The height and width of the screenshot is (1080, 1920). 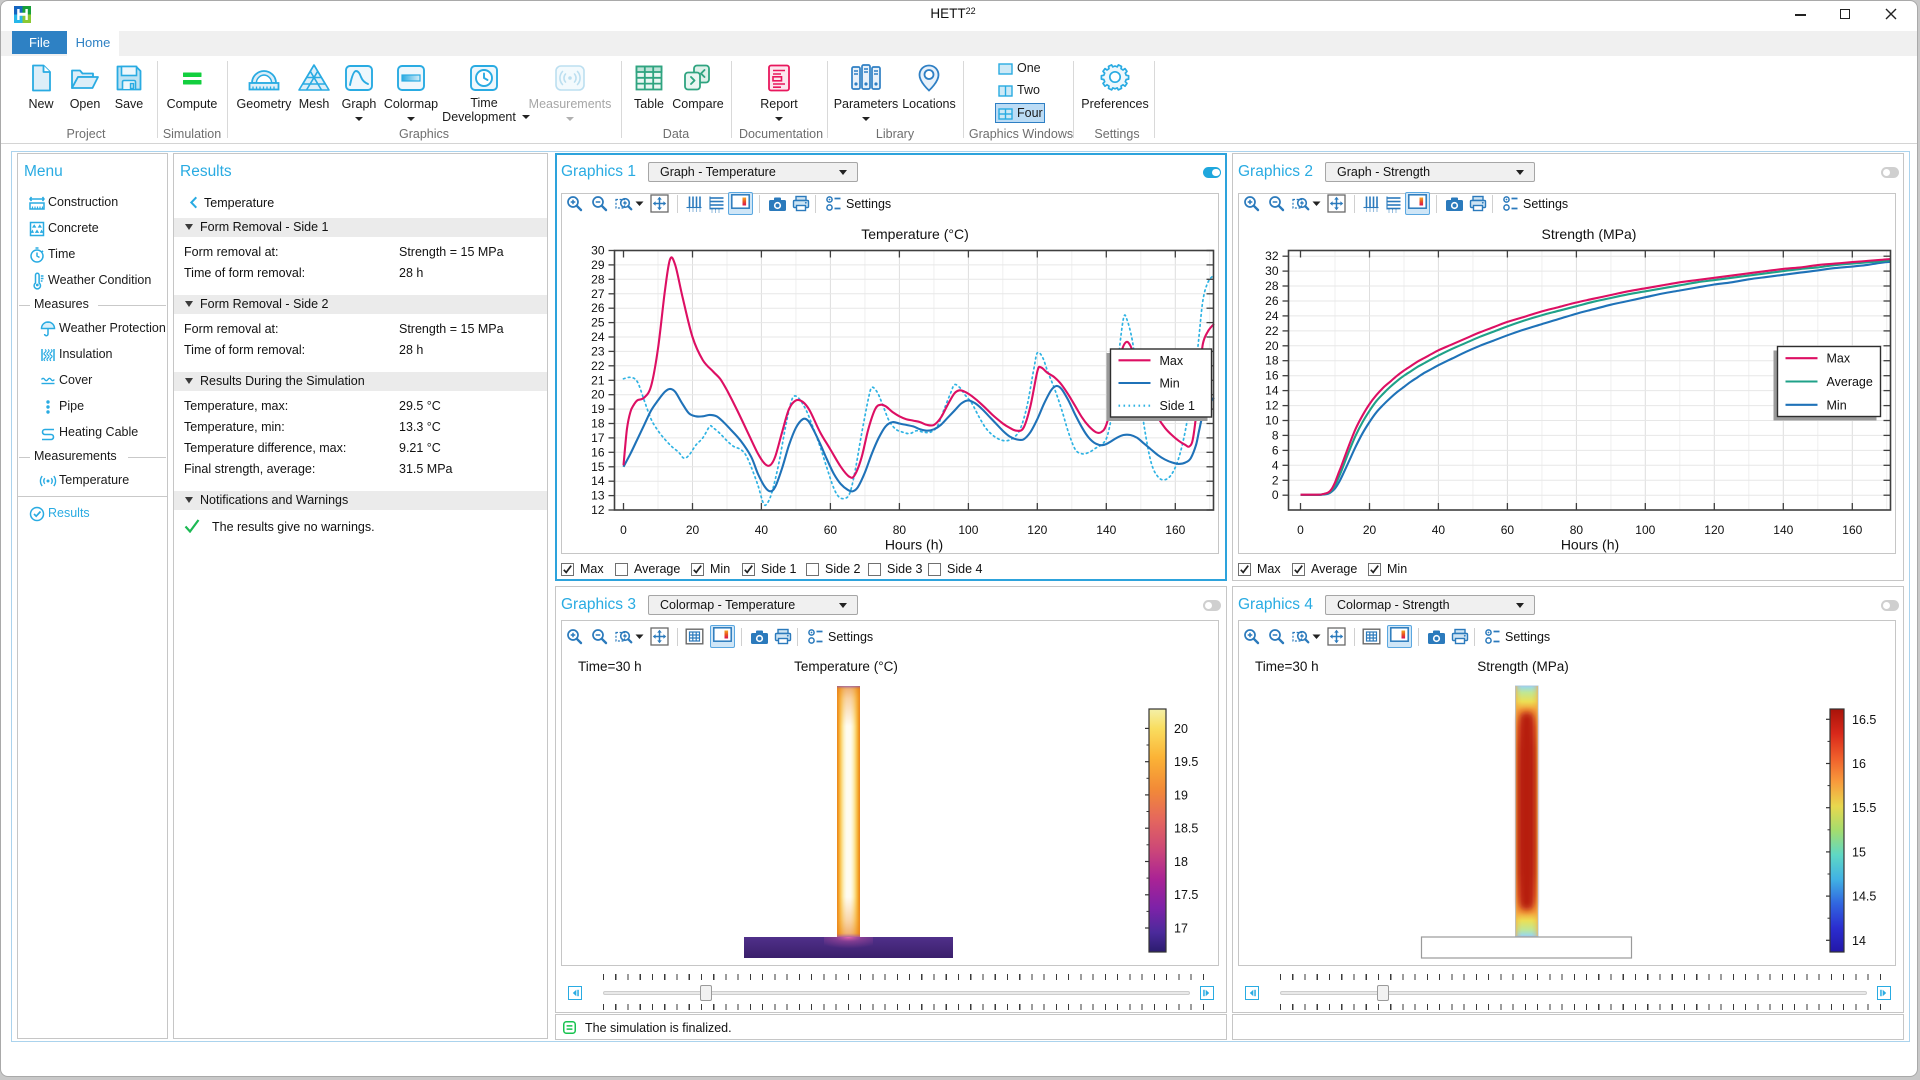 What do you see at coordinates (1275, 480) in the screenshot?
I see `svg-text: 2` at bounding box center [1275, 480].